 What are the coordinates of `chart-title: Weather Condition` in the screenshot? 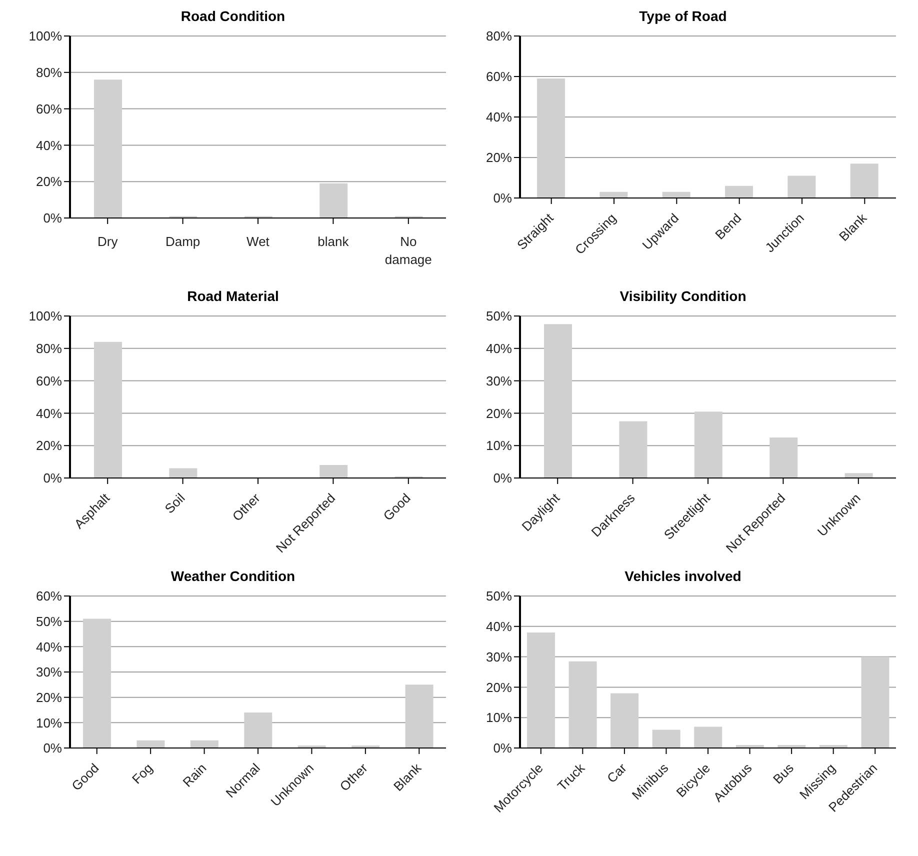 It's located at (233, 577).